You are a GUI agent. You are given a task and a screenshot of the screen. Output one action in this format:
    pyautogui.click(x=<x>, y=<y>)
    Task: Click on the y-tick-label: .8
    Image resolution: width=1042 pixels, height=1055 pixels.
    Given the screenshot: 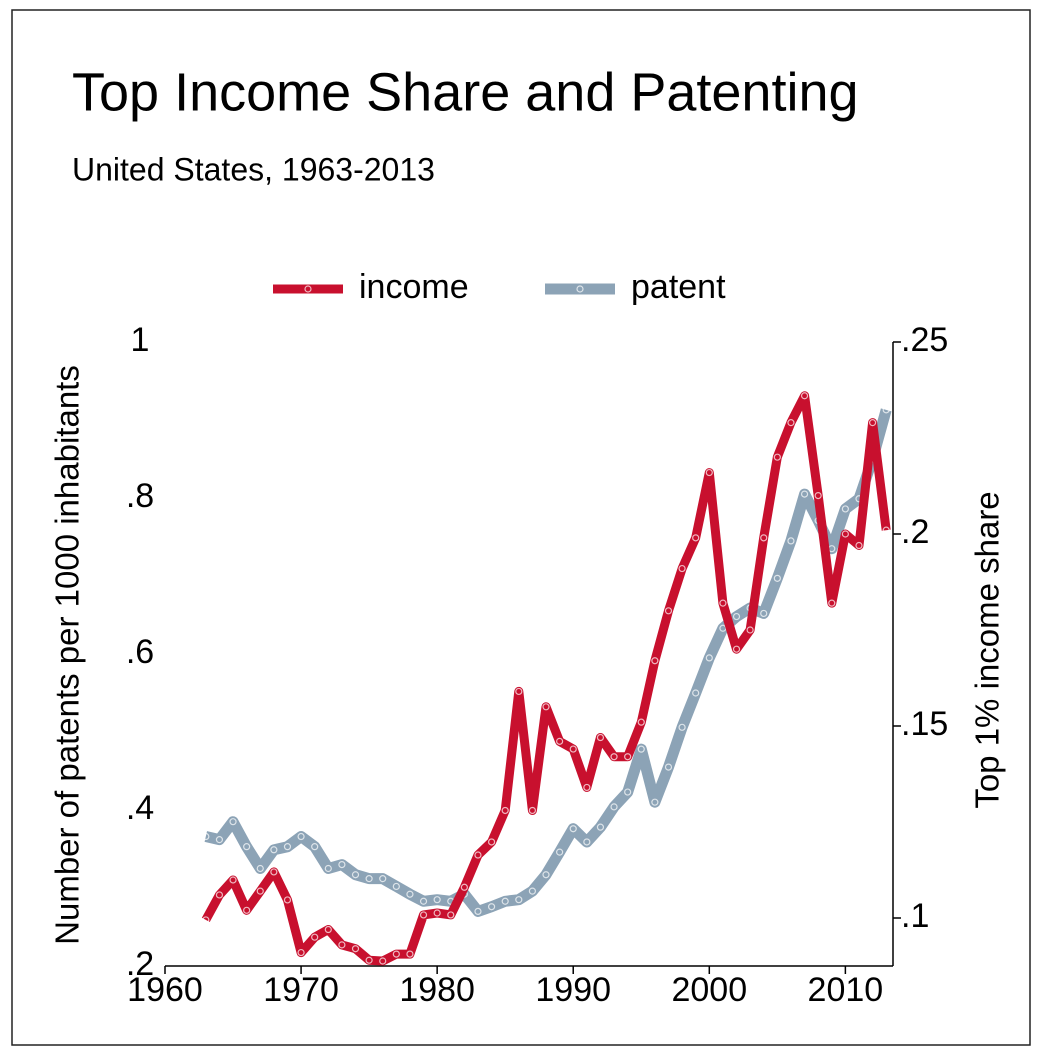 What is the action you would take?
    pyautogui.click(x=140, y=496)
    